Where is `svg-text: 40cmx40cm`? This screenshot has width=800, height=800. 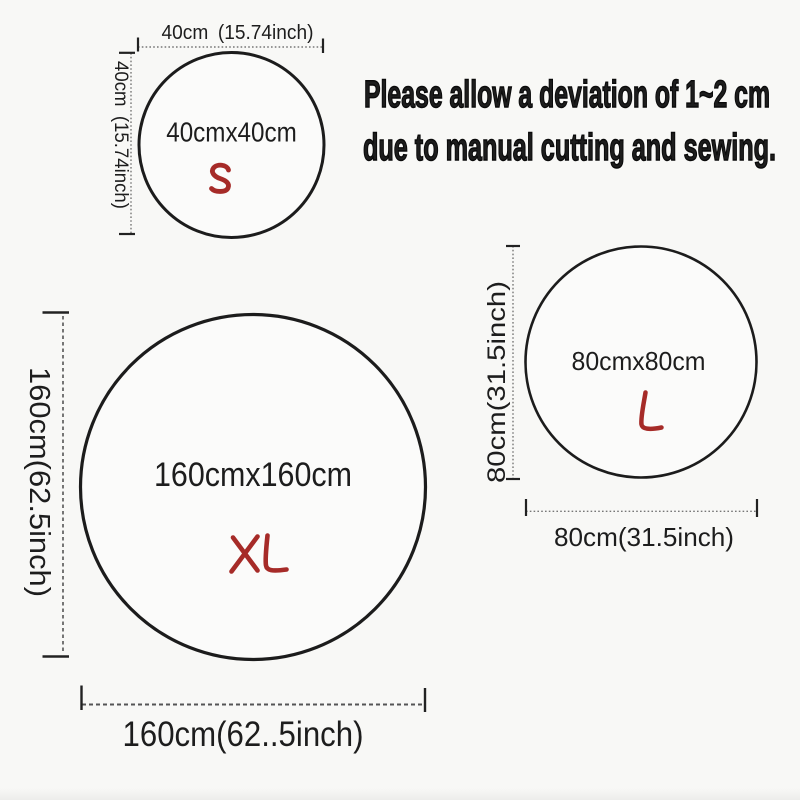
svg-text: 40cmx40cm is located at coordinates (231, 132).